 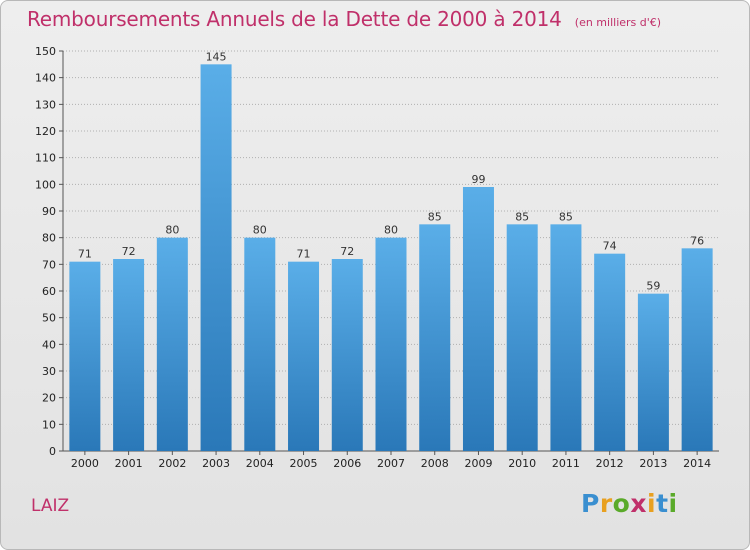 What do you see at coordinates (478, 179) in the screenshot?
I see `bar-value-label: 99` at bounding box center [478, 179].